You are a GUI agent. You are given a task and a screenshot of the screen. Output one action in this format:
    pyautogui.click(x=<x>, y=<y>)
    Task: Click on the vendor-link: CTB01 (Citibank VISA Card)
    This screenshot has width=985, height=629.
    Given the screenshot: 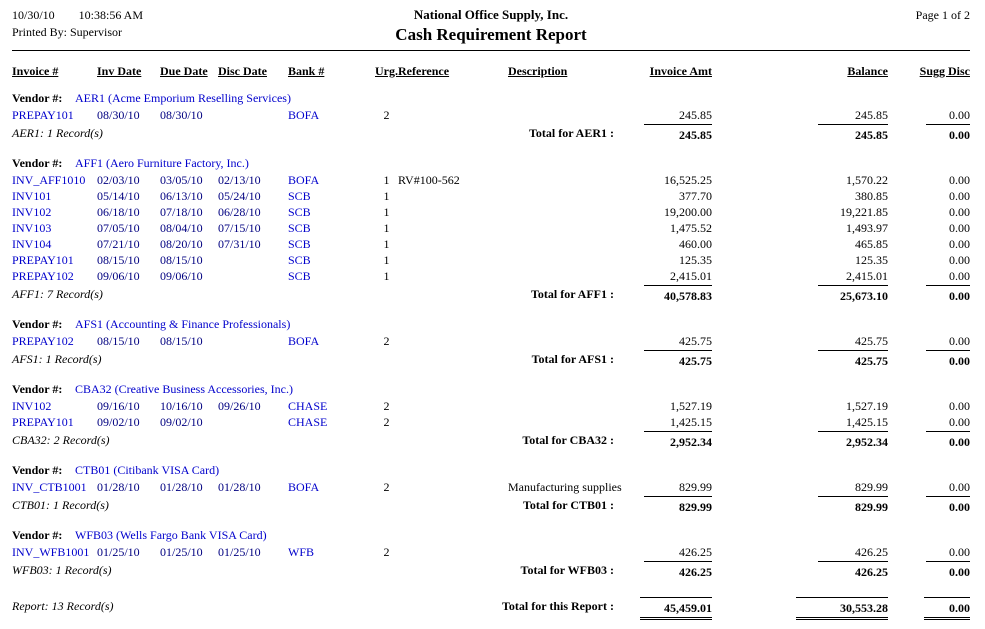 What is the action you would take?
    pyautogui.click(x=147, y=470)
    